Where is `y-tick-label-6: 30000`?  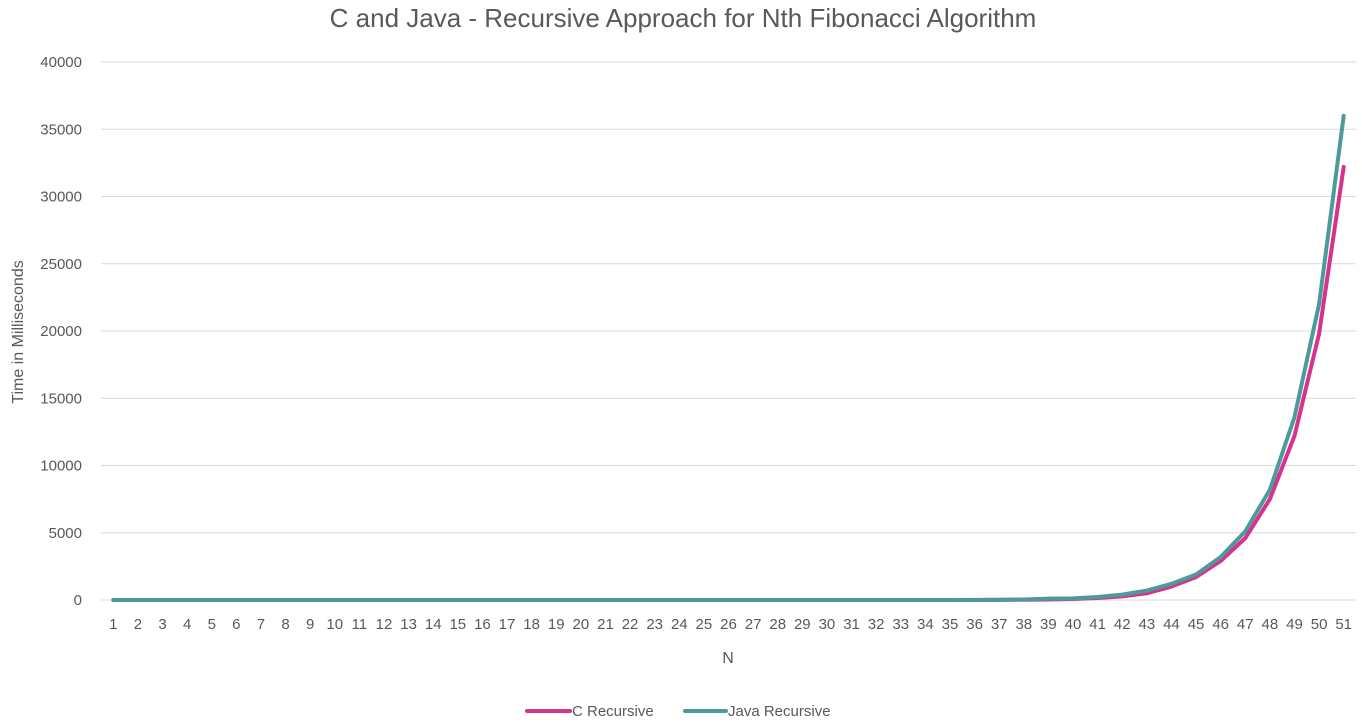
y-tick-label-6: 30000 is located at coordinates (61, 197).